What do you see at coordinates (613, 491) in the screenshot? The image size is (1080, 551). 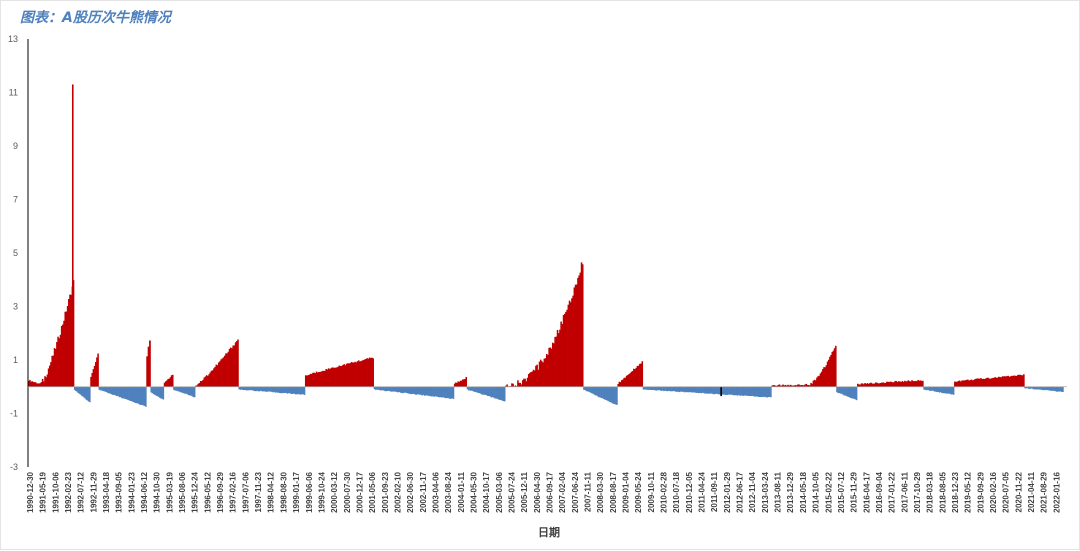 I see `x-tick-label: 2008-08-17` at bounding box center [613, 491].